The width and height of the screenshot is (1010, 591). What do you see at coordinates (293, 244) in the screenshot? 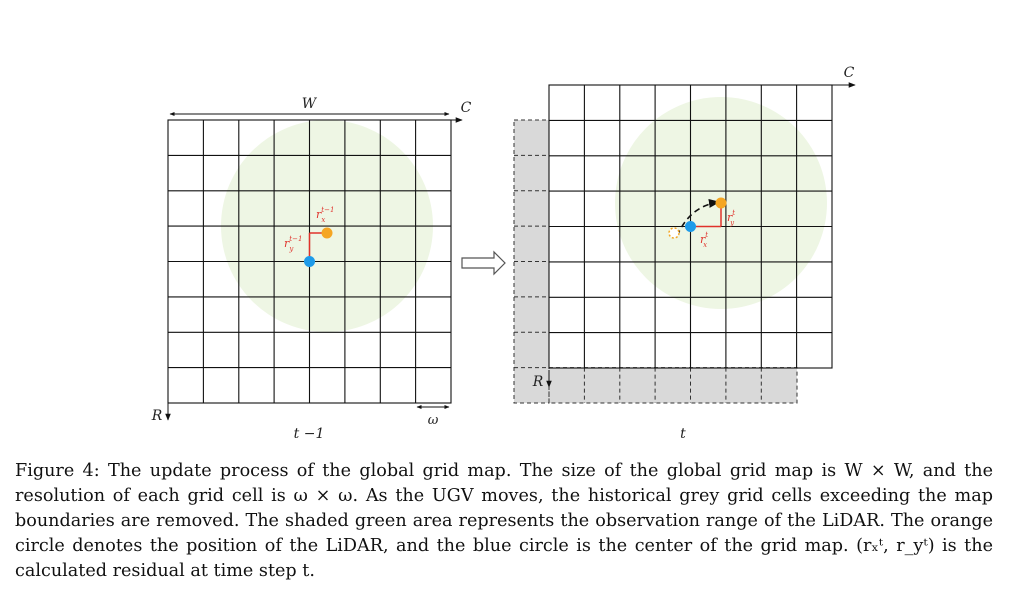
I see `left-ry-label: rt−1 y` at bounding box center [293, 244].